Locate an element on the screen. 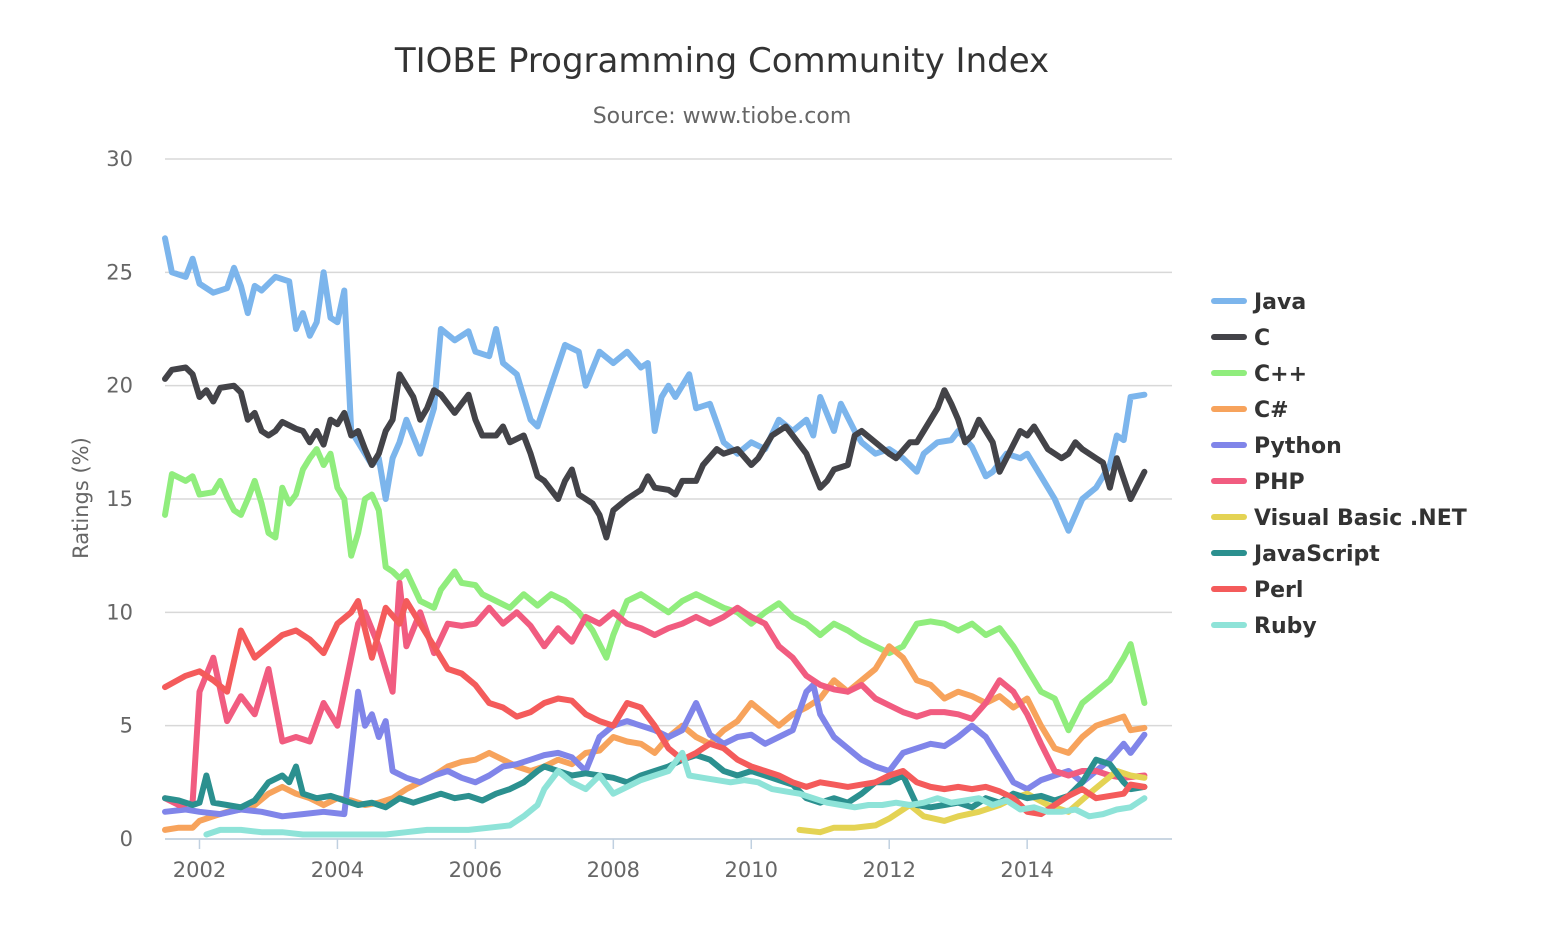 The width and height of the screenshot is (1550, 931). legend-label: Visual Basic .NET is located at coordinates (1360, 518).